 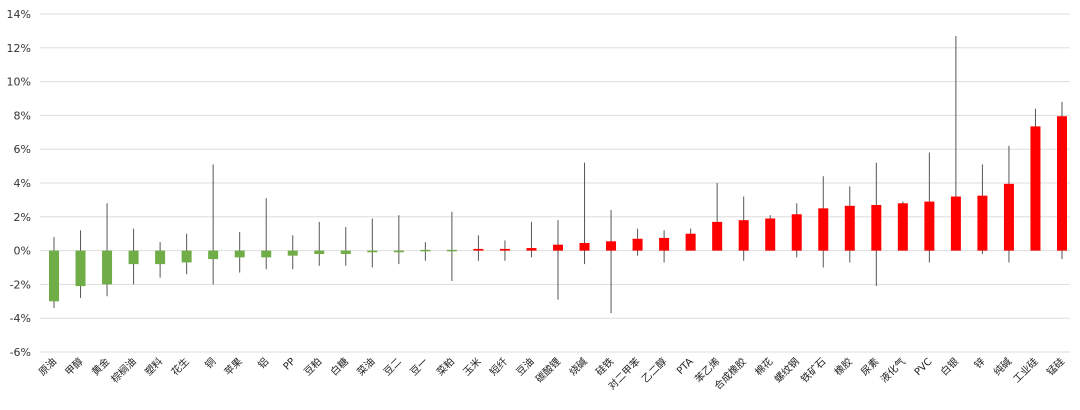 I want to click on x-tick-label: 硅铁, so click(x=604, y=366).